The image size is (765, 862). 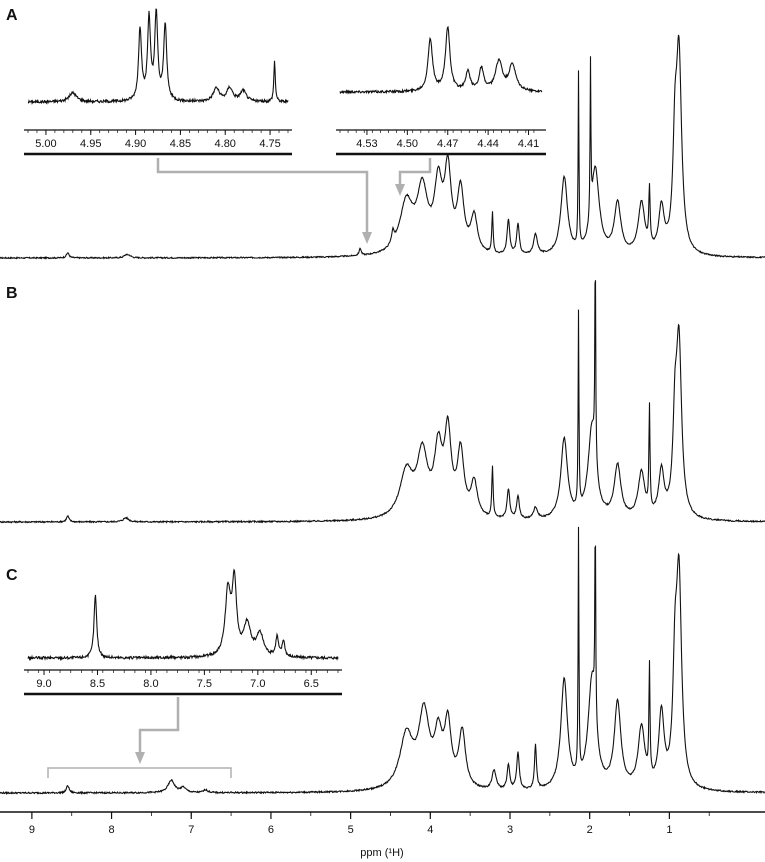 What do you see at coordinates (225, 144) in the screenshot?
I see `inset-tick-label: 4.80` at bounding box center [225, 144].